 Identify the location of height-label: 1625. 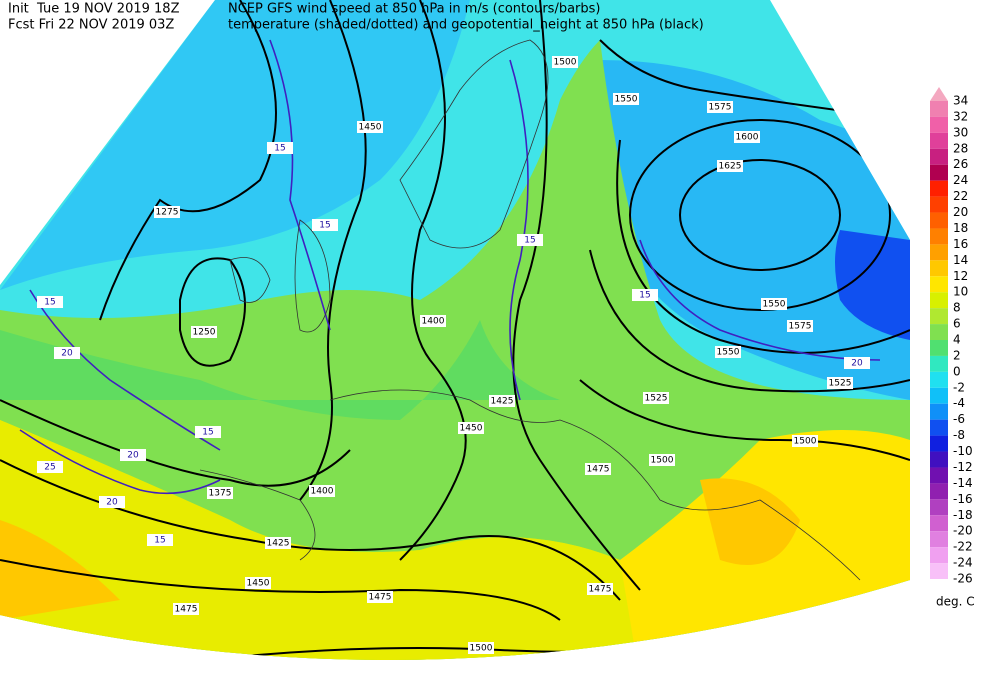
(730, 167).